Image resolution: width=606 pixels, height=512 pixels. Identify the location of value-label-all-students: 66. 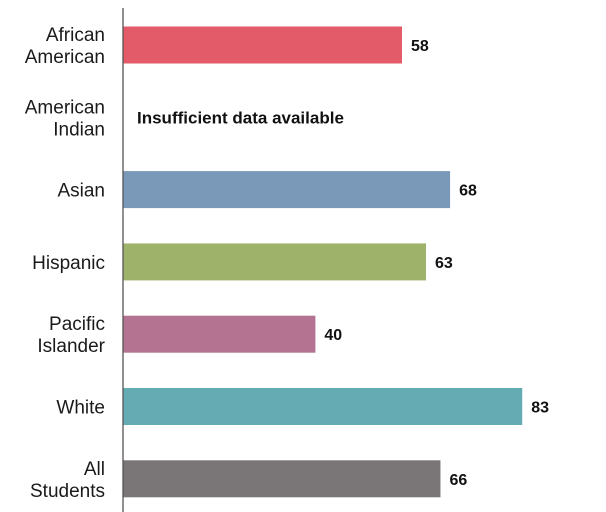
(458, 480).